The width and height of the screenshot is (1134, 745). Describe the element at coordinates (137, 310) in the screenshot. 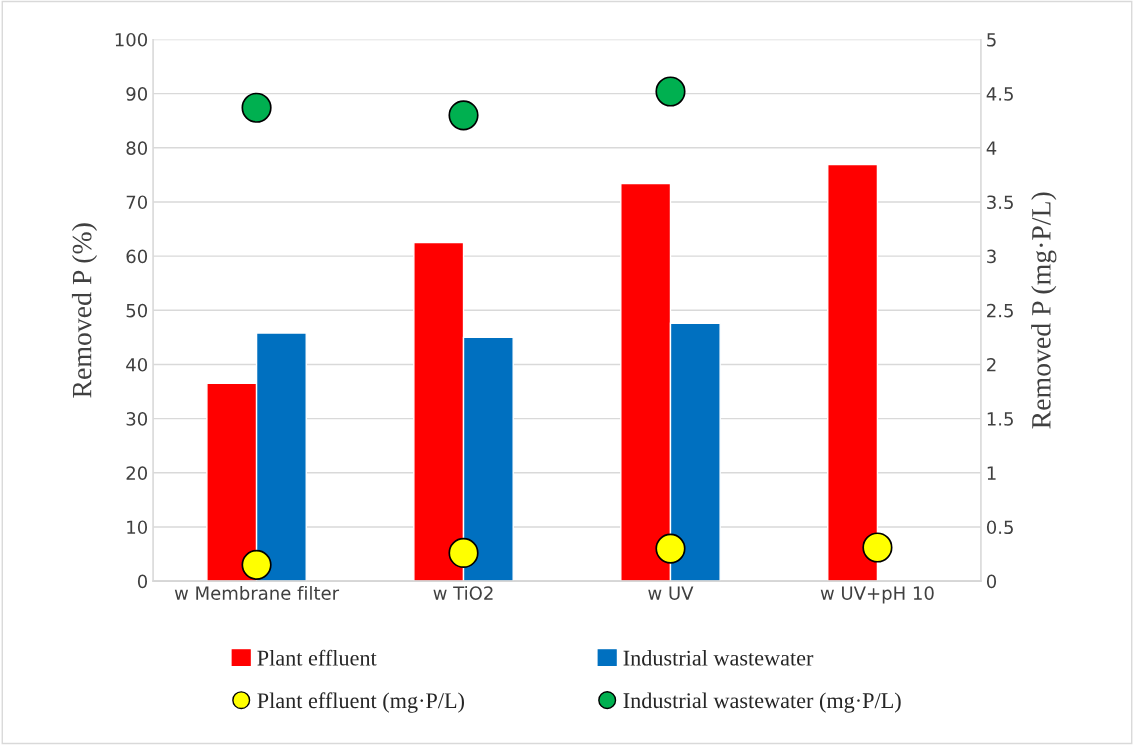

I see `y-tick-label: 50` at that location.